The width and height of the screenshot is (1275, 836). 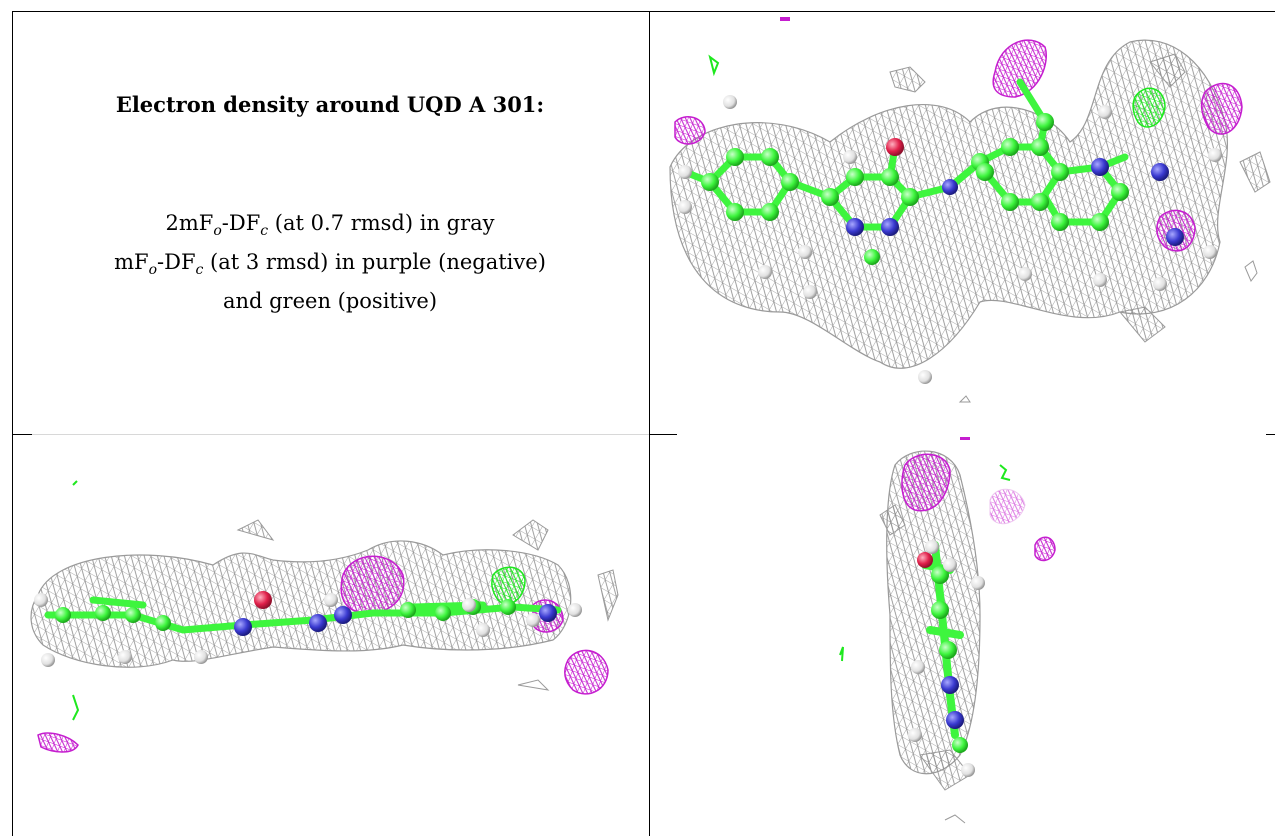 What do you see at coordinates (381, 223) in the screenshot?
I see `line1-suffix: (at 0.7 rmsd) in gray` at bounding box center [381, 223].